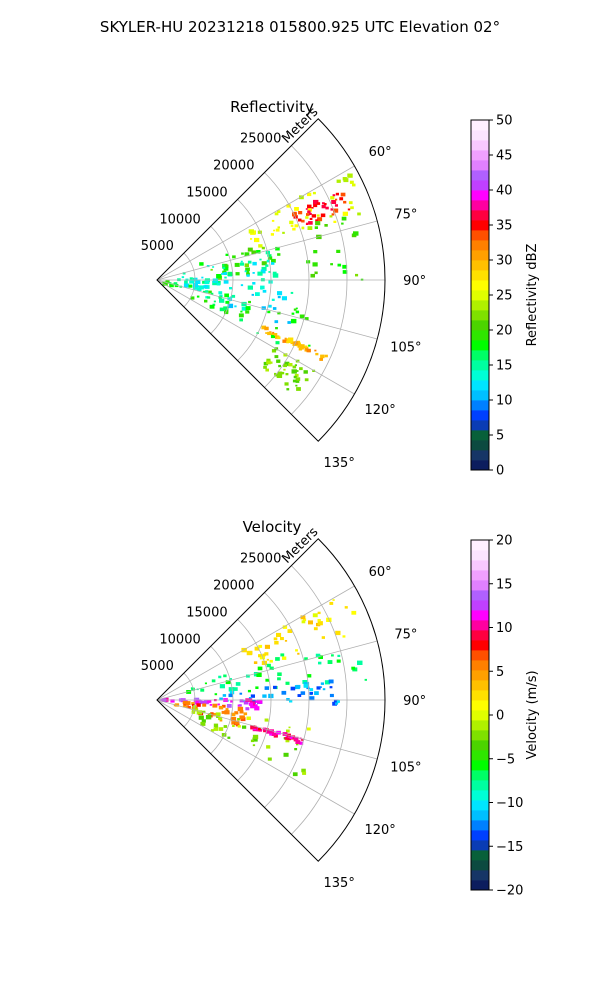 This screenshot has width=600, height=1004. What do you see at coordinates (504, 366) in the screenshot?
I see `colorbar-tick-label: 15` at bounding box center [504, 366].